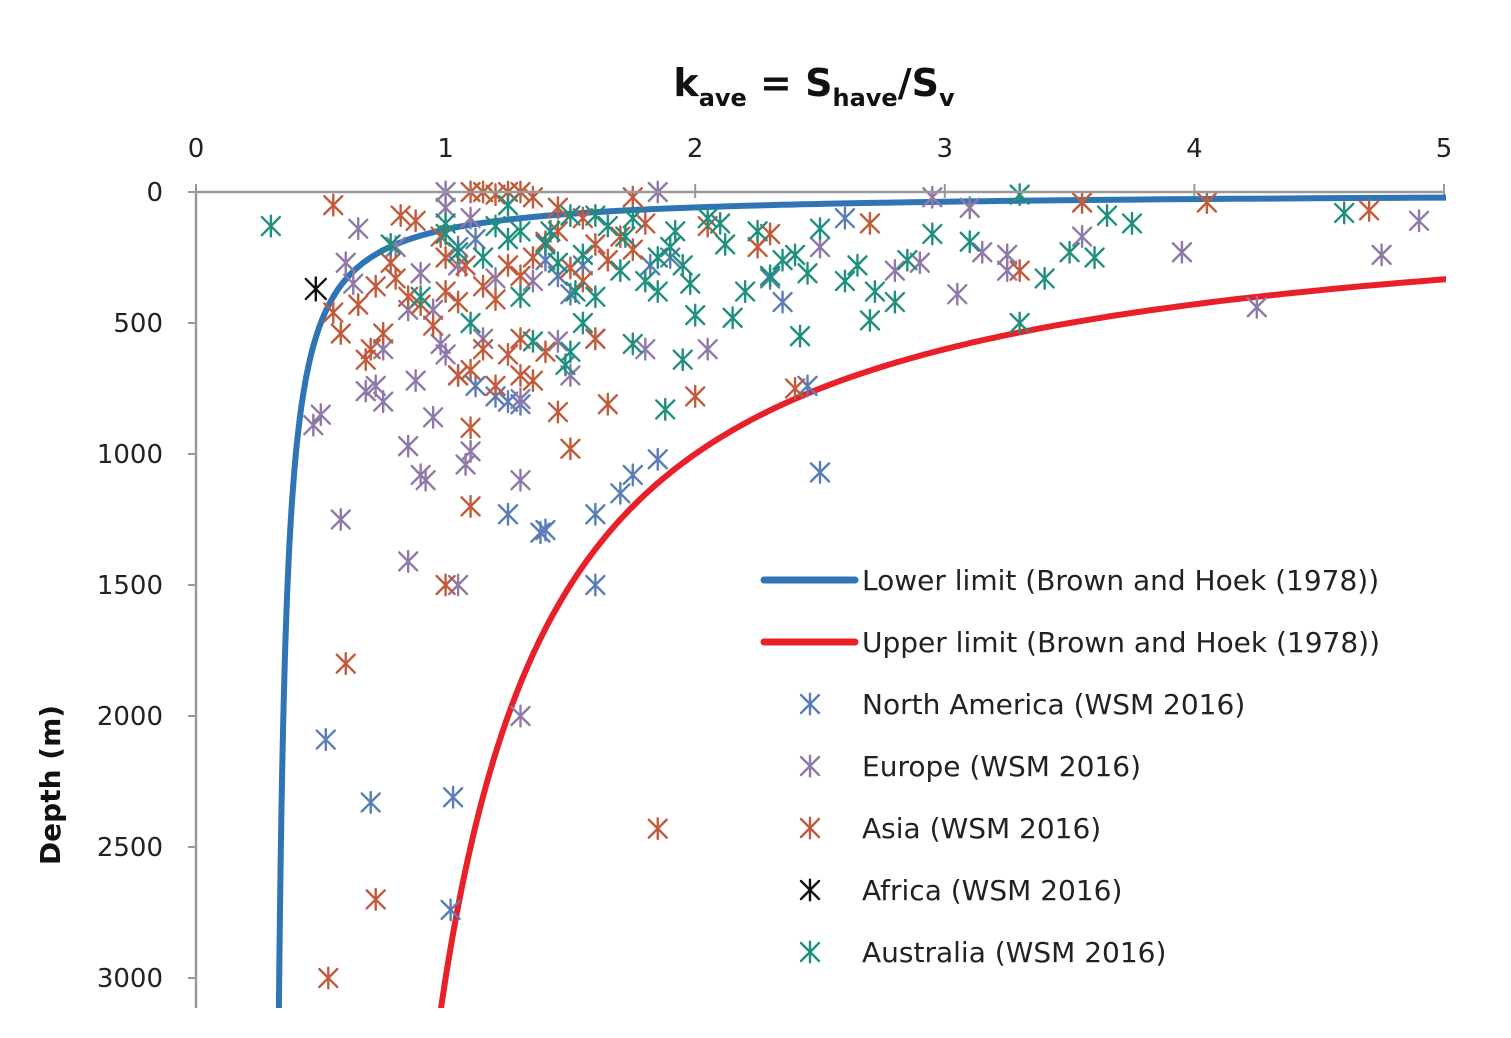 The image size is (1511, 1038). Describe the element at coordinates (196, 149) in the screenshot. I see `x-tick-label: 0` at that location.